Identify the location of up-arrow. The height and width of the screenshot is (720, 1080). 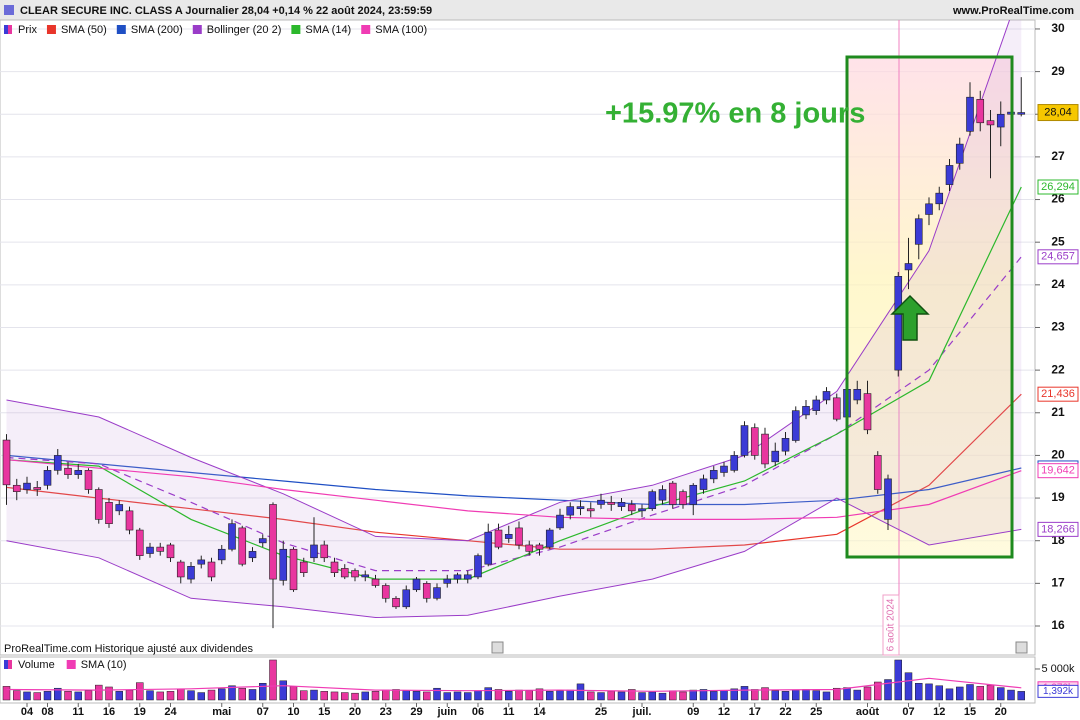
(910, 317).